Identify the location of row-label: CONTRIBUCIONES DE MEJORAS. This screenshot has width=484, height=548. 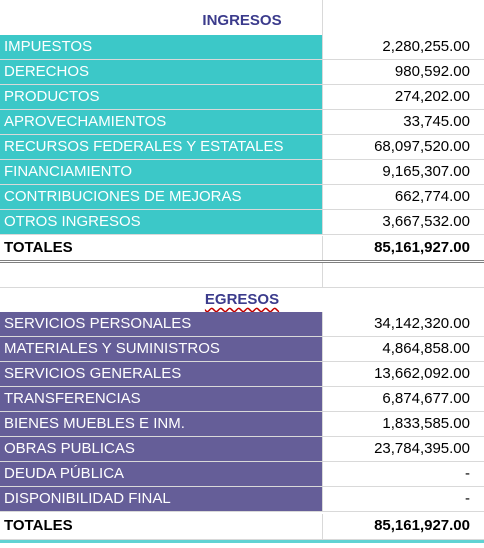
(161, 197).